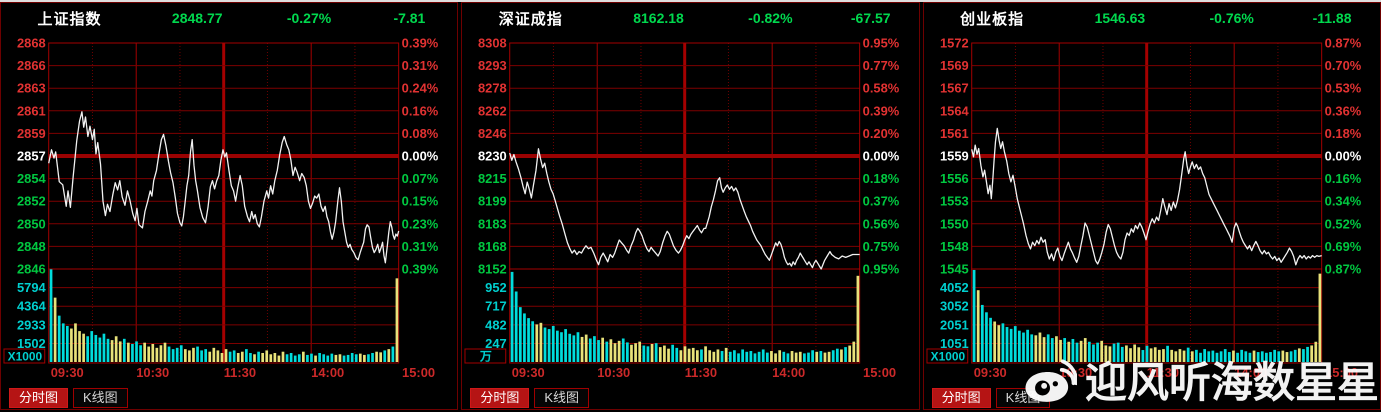 The image size is (1381, 412). What do you see at coordinates (701, 372) in the screenshot?
I see `svg-text: 11:30` at bounding box center [701, 372].